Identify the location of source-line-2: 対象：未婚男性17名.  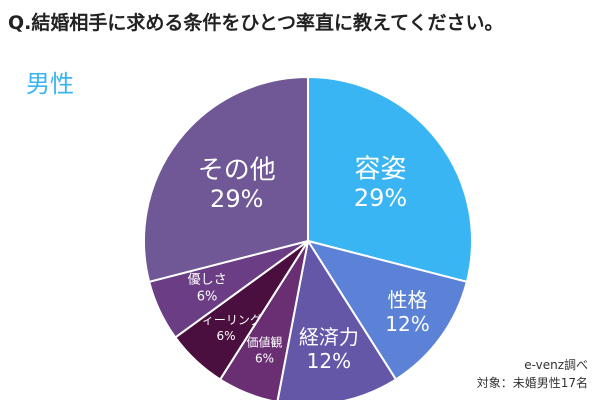
(532, 383).